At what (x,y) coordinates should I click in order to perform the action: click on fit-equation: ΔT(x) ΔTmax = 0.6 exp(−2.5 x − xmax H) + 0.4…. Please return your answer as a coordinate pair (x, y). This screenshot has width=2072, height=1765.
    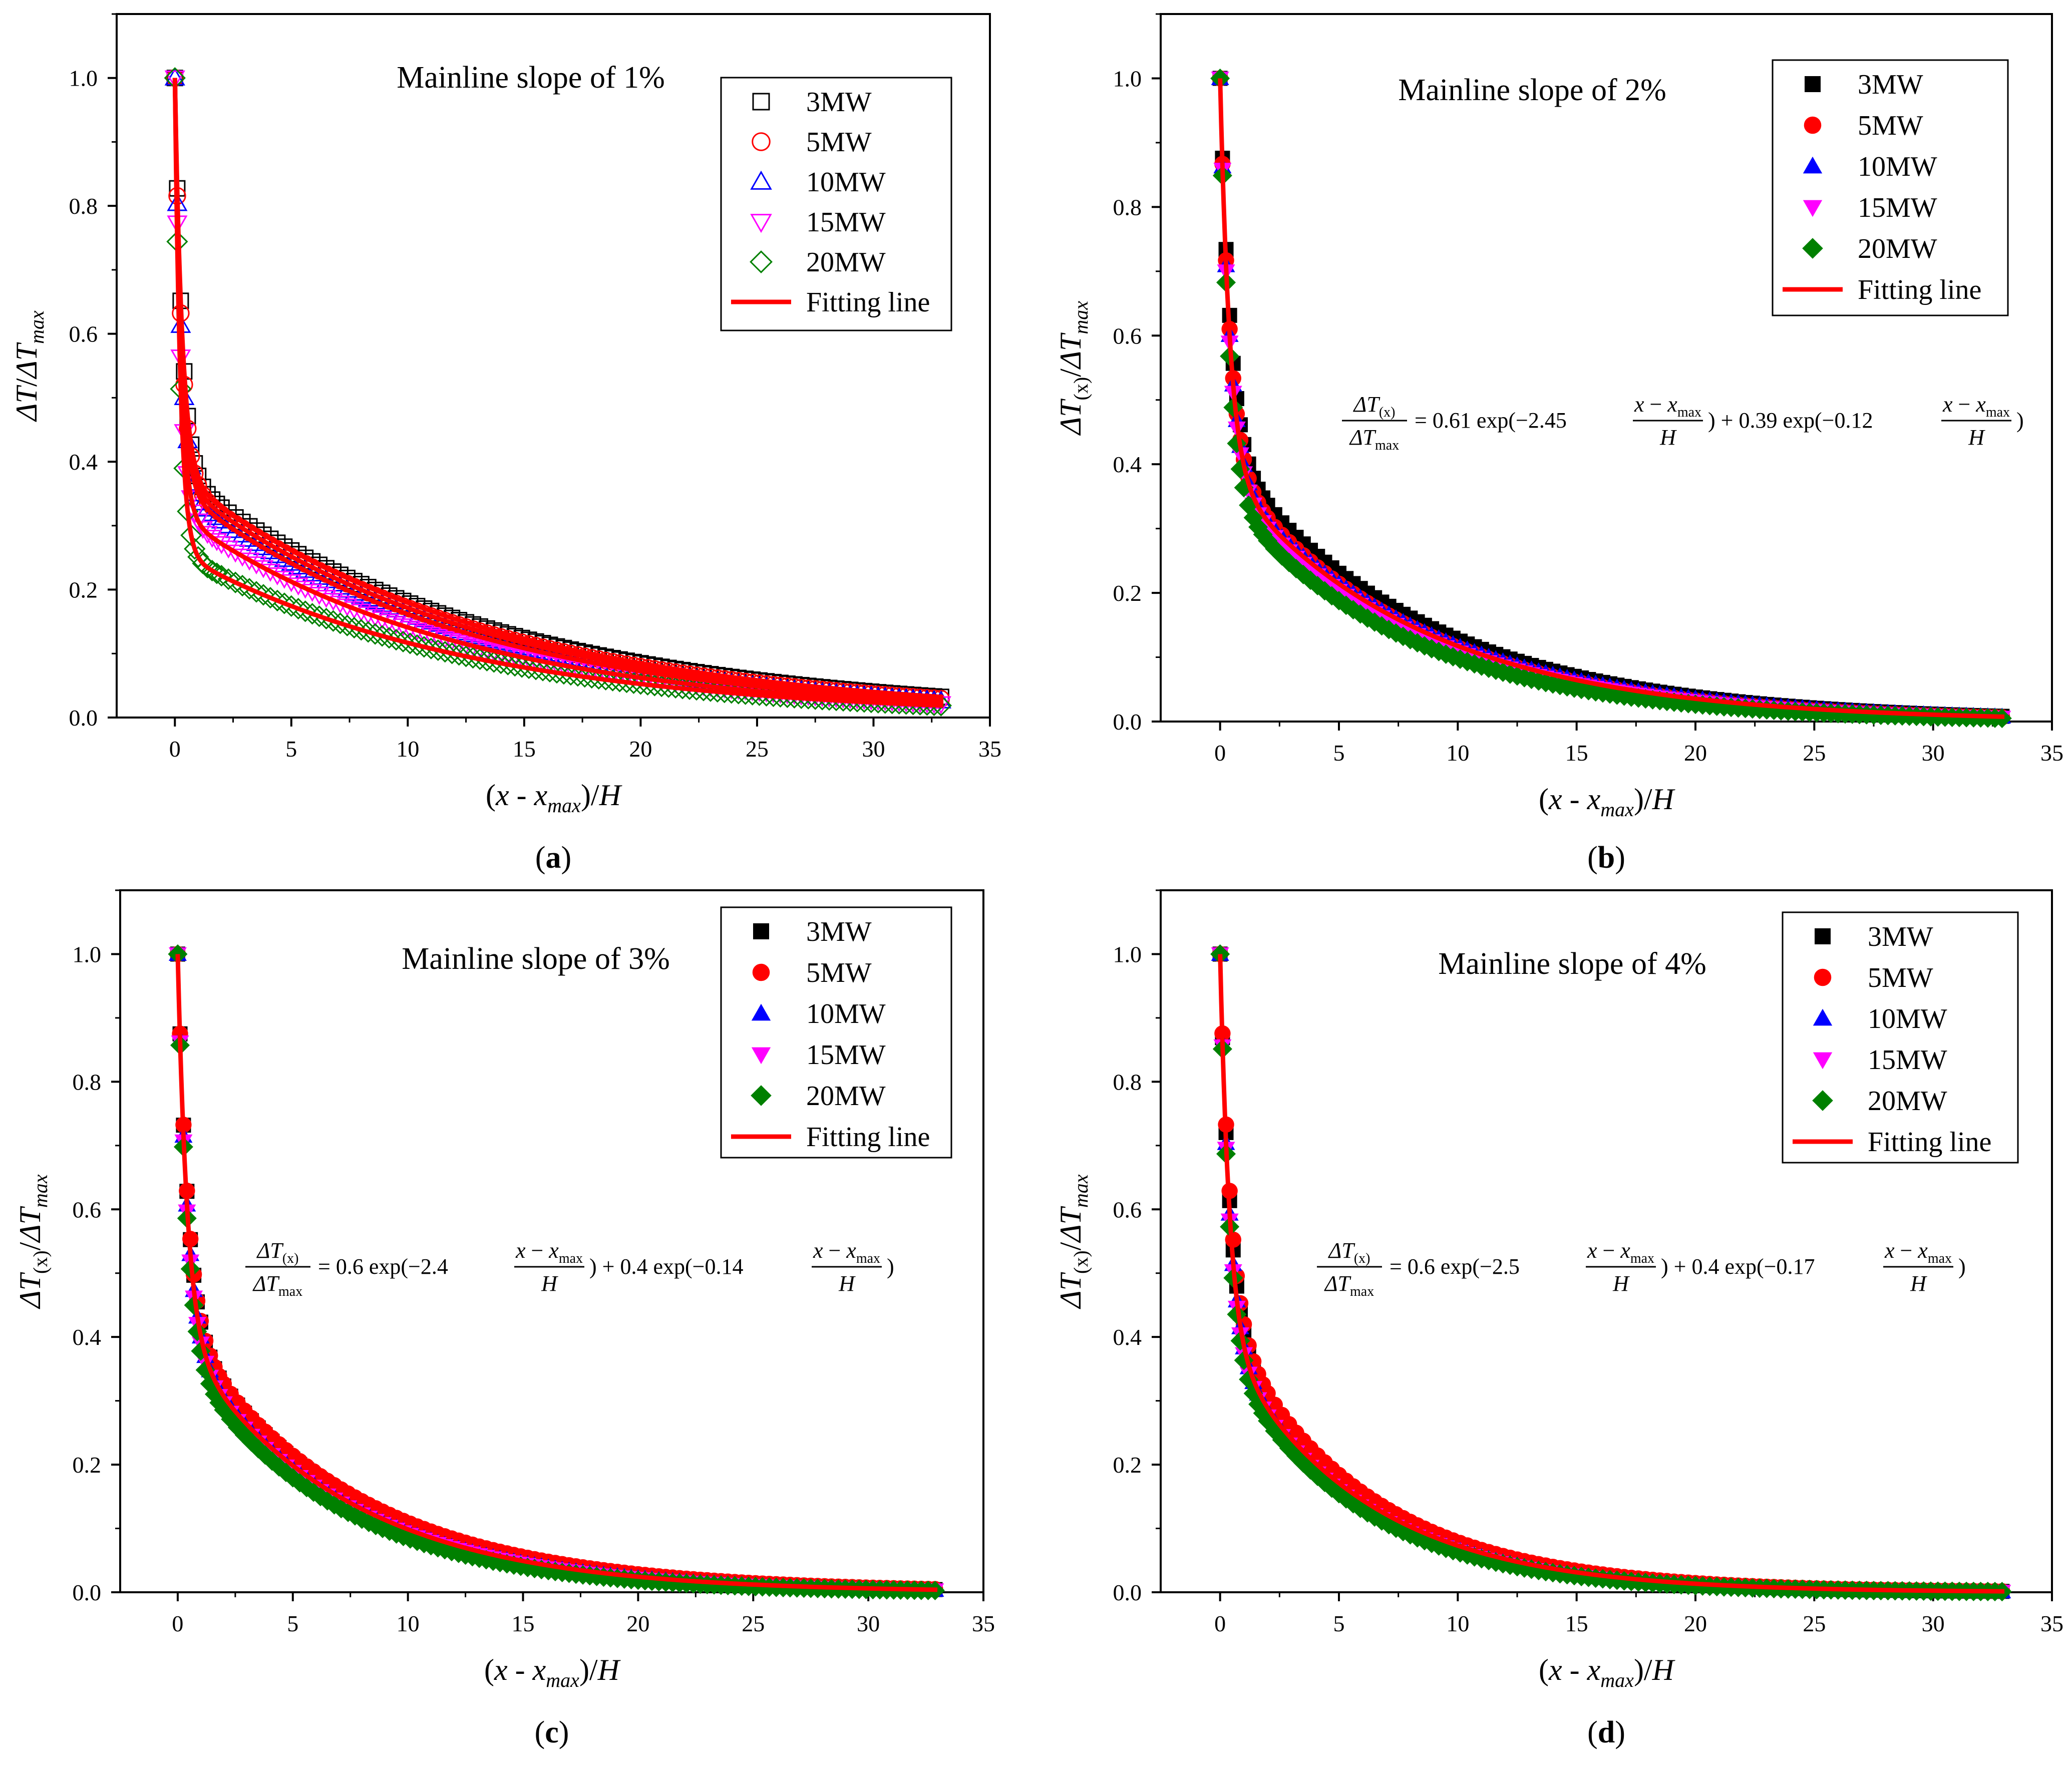
    Looking at the image, I should click on (1641, 1268).